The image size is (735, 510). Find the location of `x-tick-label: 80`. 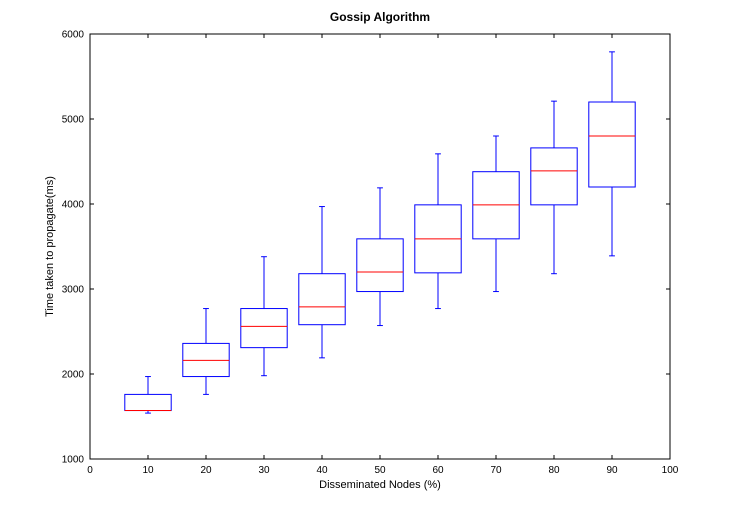

x-tick-label: 80 is located at coordinates (554, 470).